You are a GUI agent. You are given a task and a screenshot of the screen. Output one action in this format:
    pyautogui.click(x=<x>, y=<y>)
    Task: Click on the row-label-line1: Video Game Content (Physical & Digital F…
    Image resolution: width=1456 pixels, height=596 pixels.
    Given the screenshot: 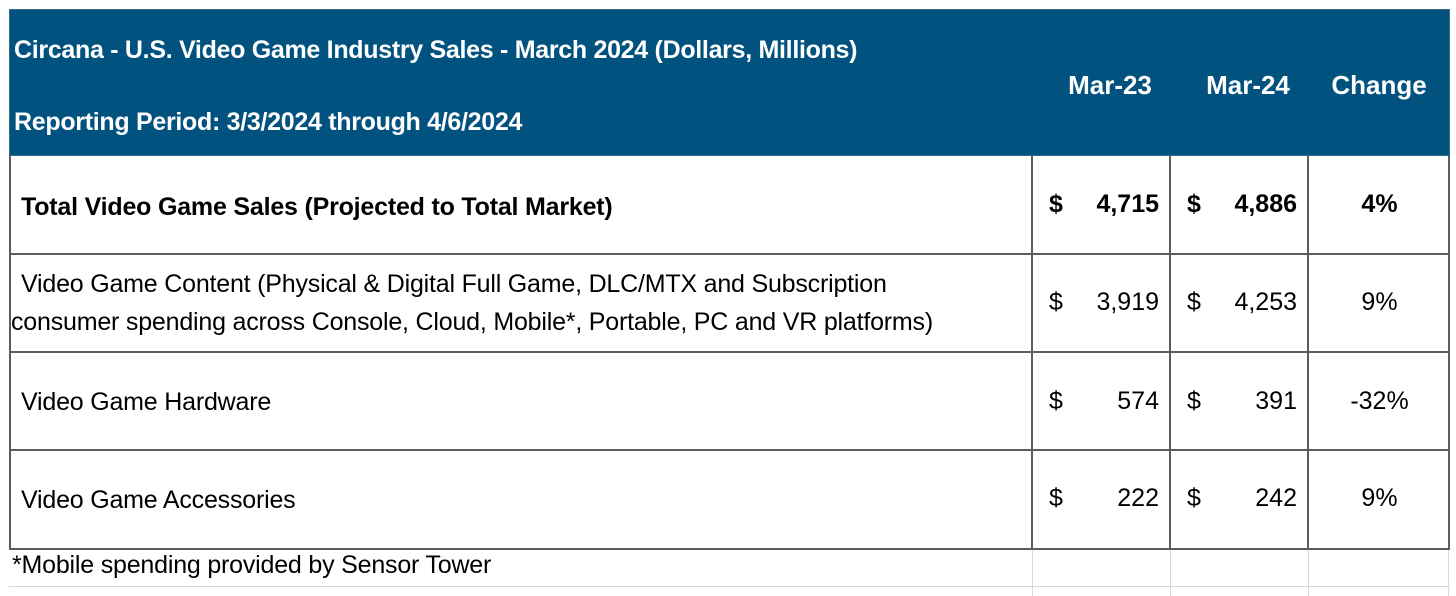 What is the action you would take?
    pyautogui.click(x=454, y=284)
    